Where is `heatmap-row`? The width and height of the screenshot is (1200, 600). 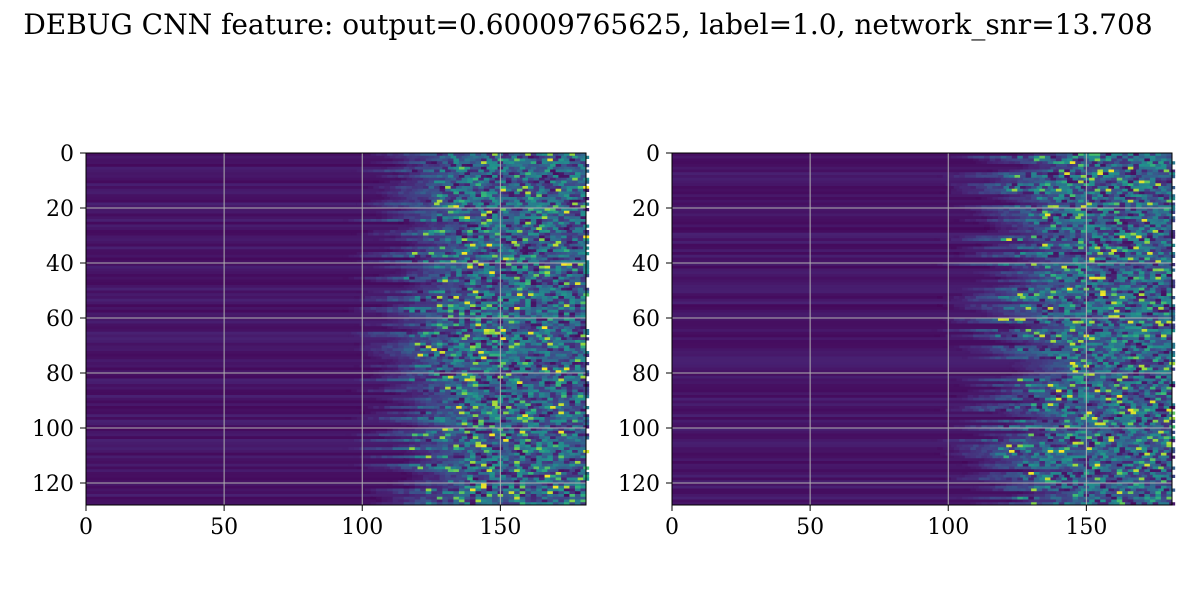
heatmap-row is located at coordinates (219, 254).